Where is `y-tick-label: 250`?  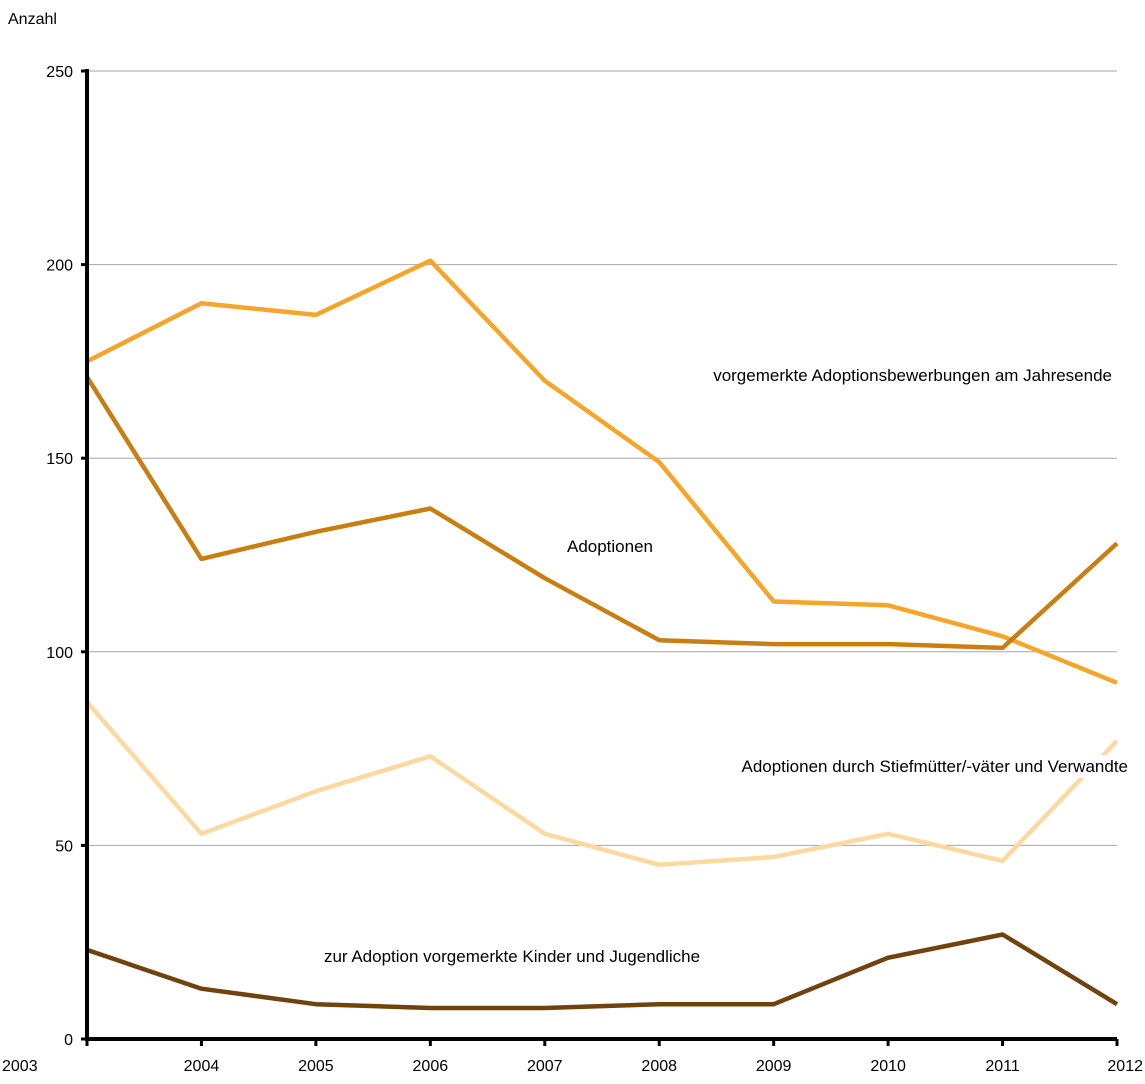
y-tick-label: 250 is located at coordinates (59, 72).